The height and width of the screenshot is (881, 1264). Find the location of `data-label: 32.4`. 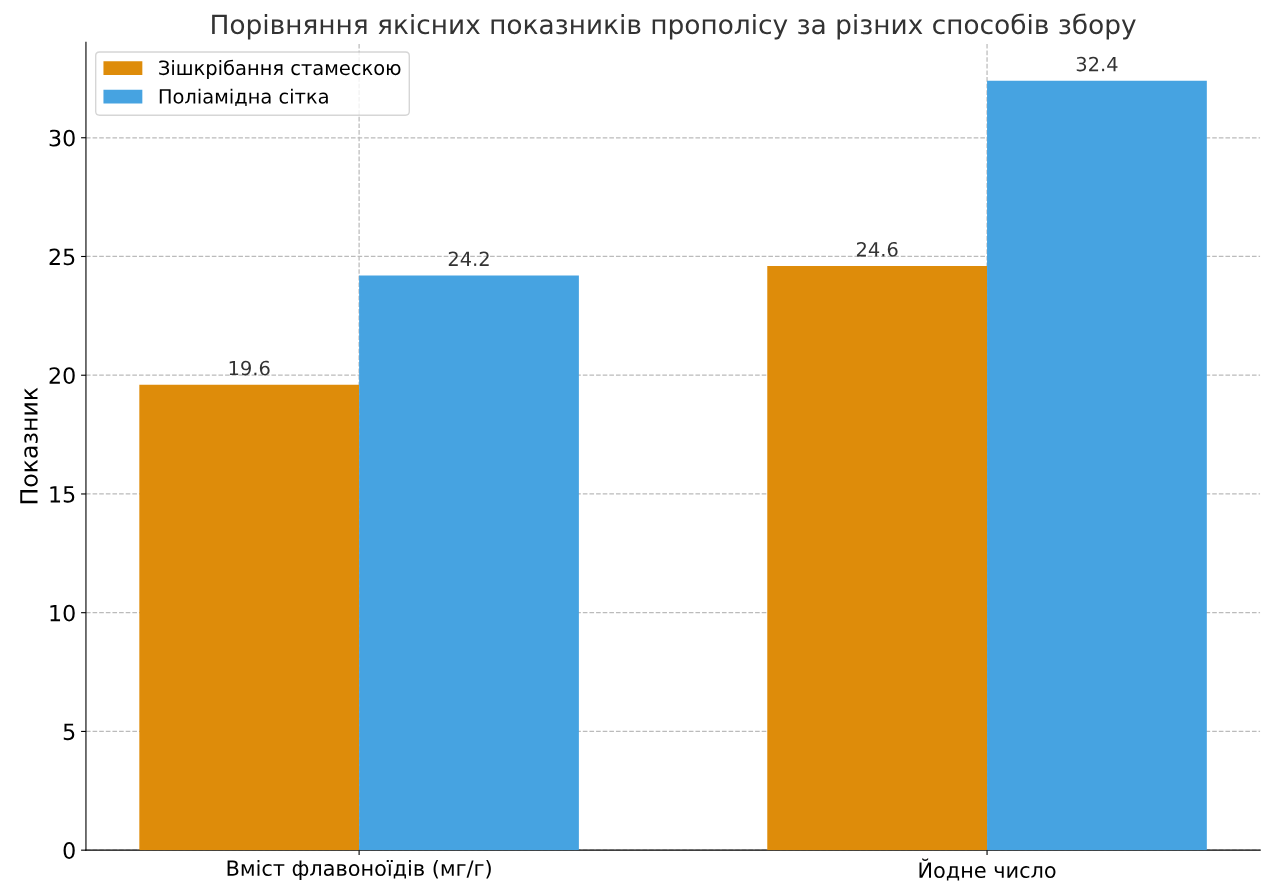

data-label: 32.4 is located at coordinates (1097, 64).